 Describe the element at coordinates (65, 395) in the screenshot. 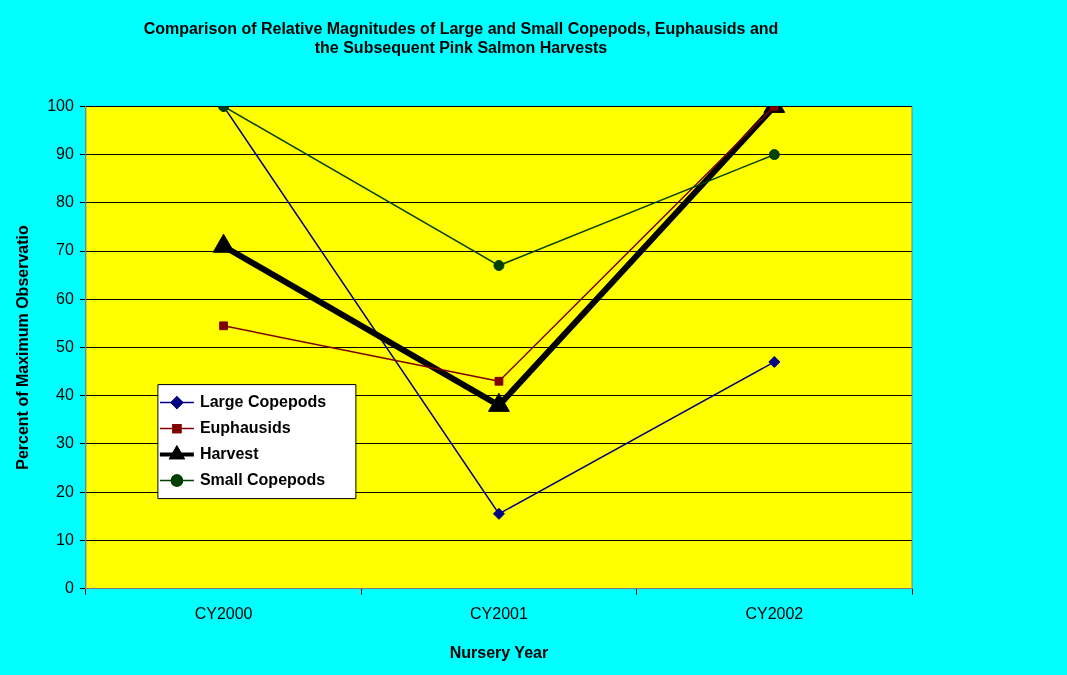

I see `y-tick-label: 40` at that location.